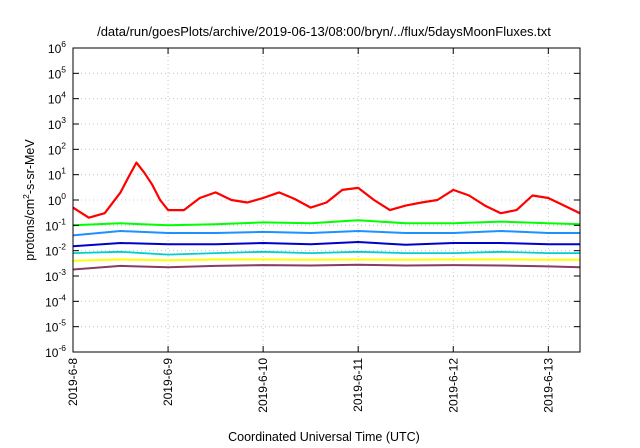 Image resolution: width=640 pixels, height=448 pixels. I want to click on y-tick-label: 10⁻⁵, so click(55, 326).